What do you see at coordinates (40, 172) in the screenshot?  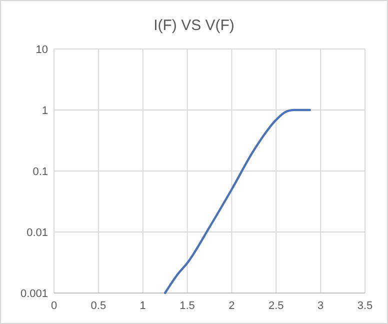 I see `y-tick-label: 0.1` at bounding box center [40, 172].